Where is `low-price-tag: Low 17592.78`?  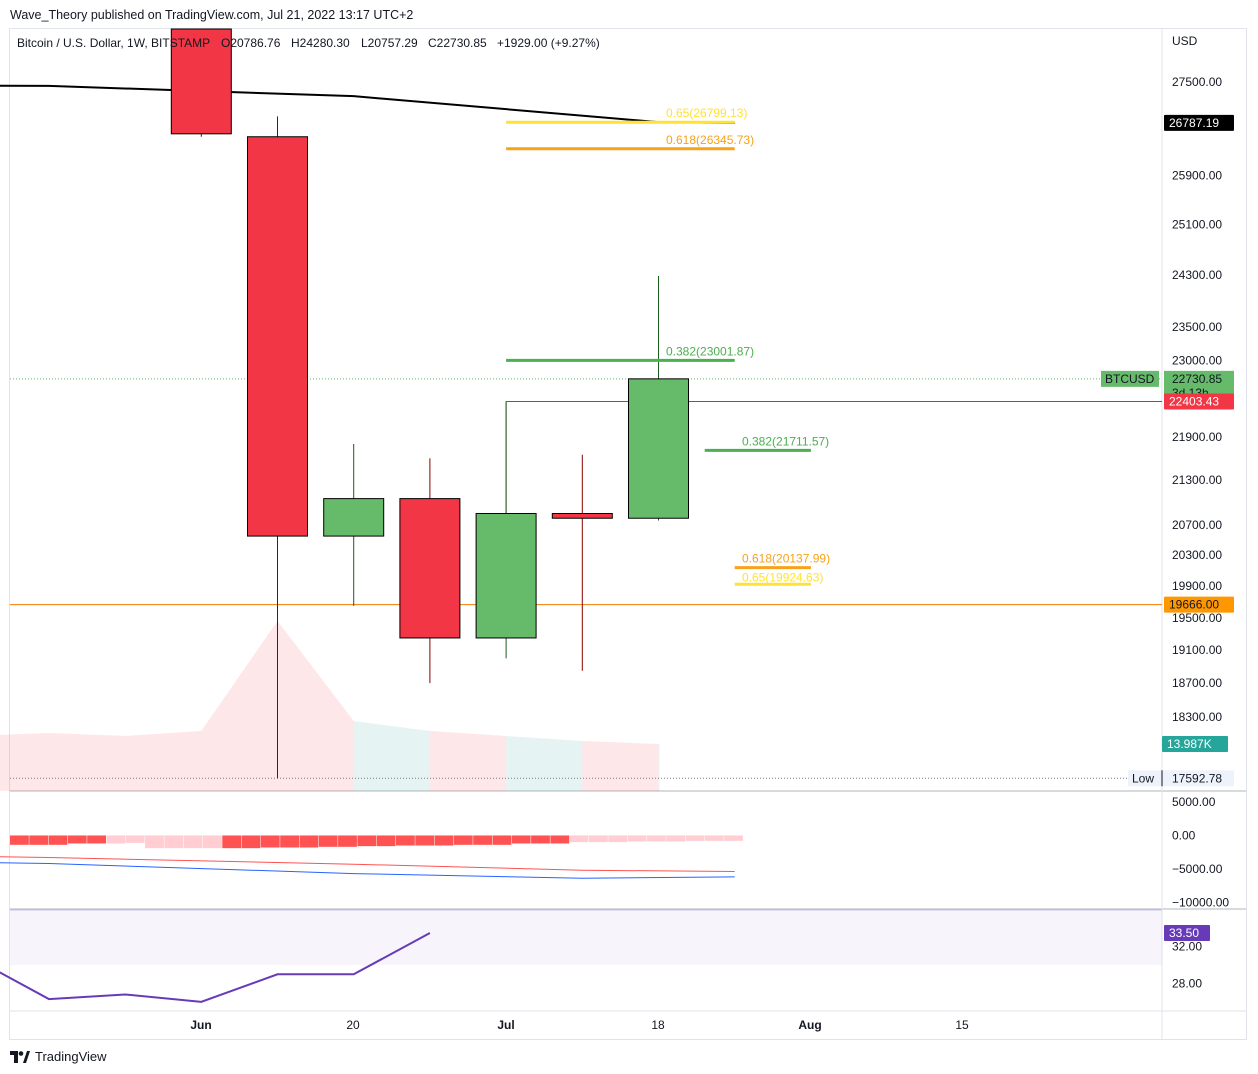
low-price-tag: Low 17592.78 is located at coordinates (1181, 778).